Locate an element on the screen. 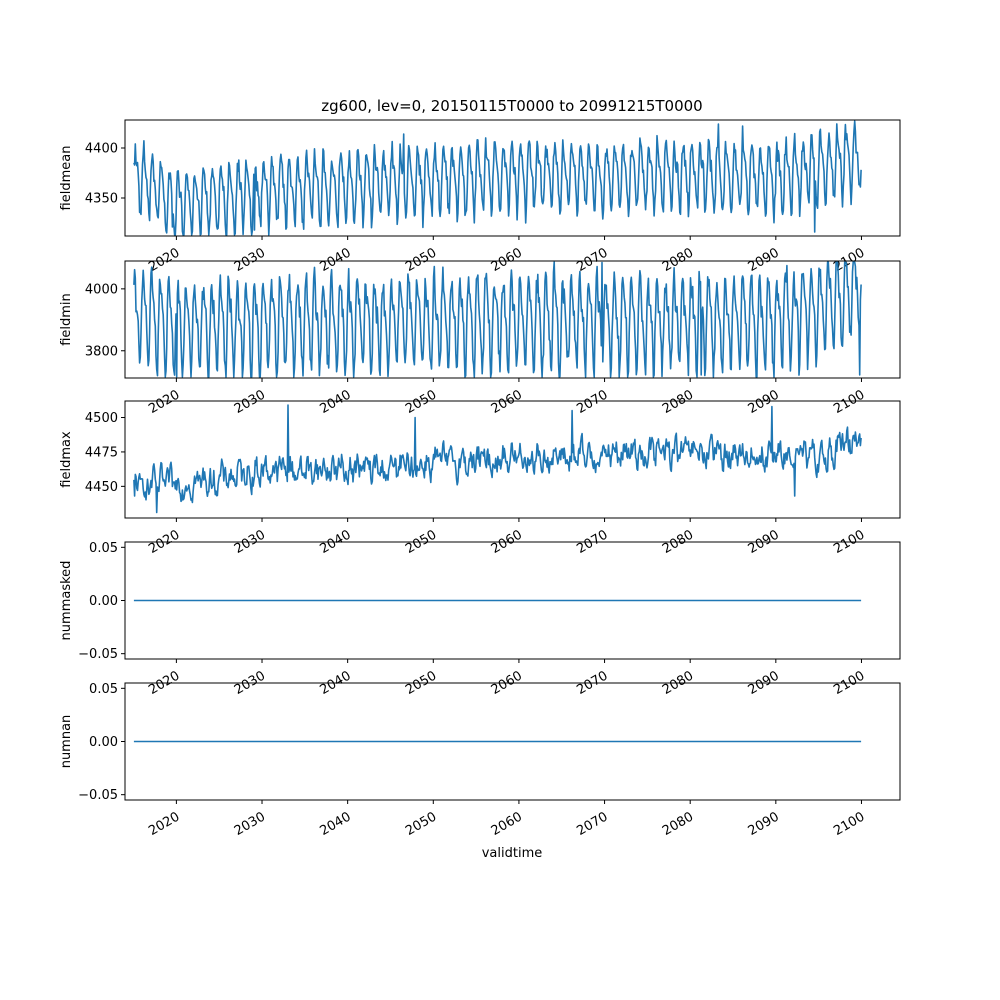  y-tick-label: 3800 is located at coordinates (101, 351).